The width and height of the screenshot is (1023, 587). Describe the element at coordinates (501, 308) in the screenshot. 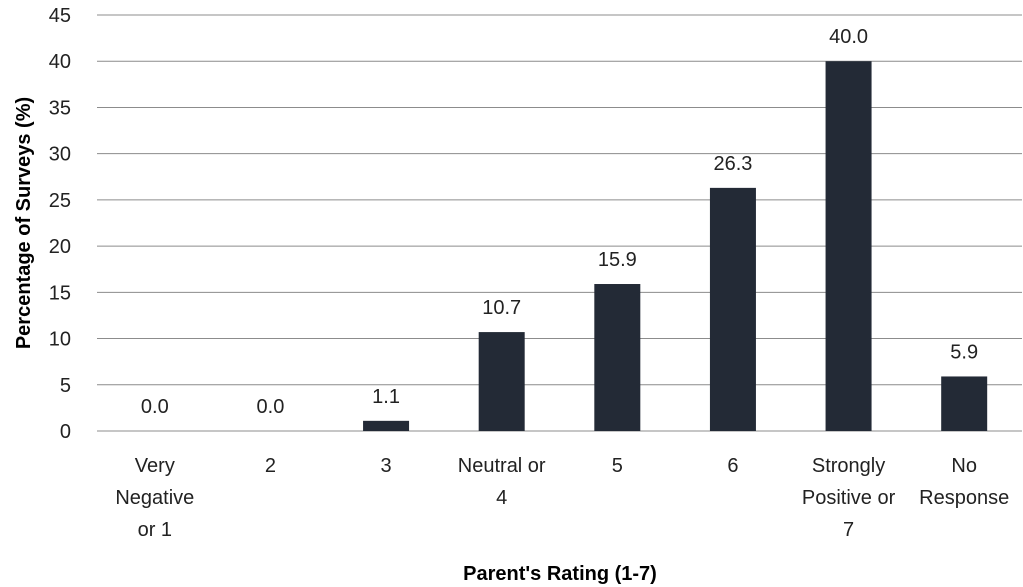

I see `data-label: 10.7` at that location.